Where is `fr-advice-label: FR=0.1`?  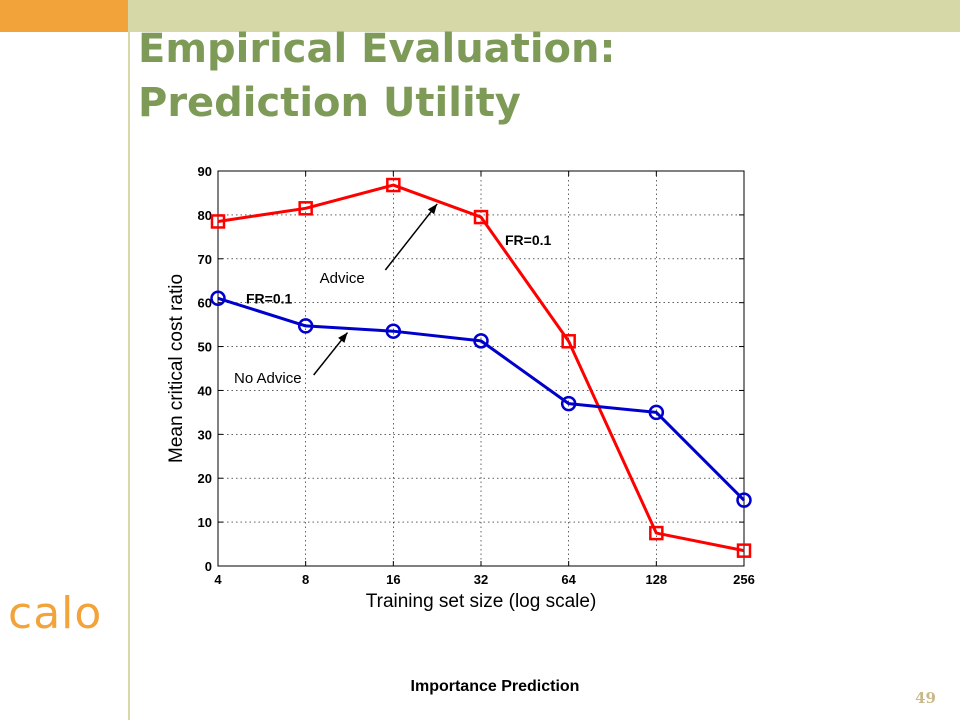 fr-advice-label: FR=0.1 is located at coordinates (528, 240).